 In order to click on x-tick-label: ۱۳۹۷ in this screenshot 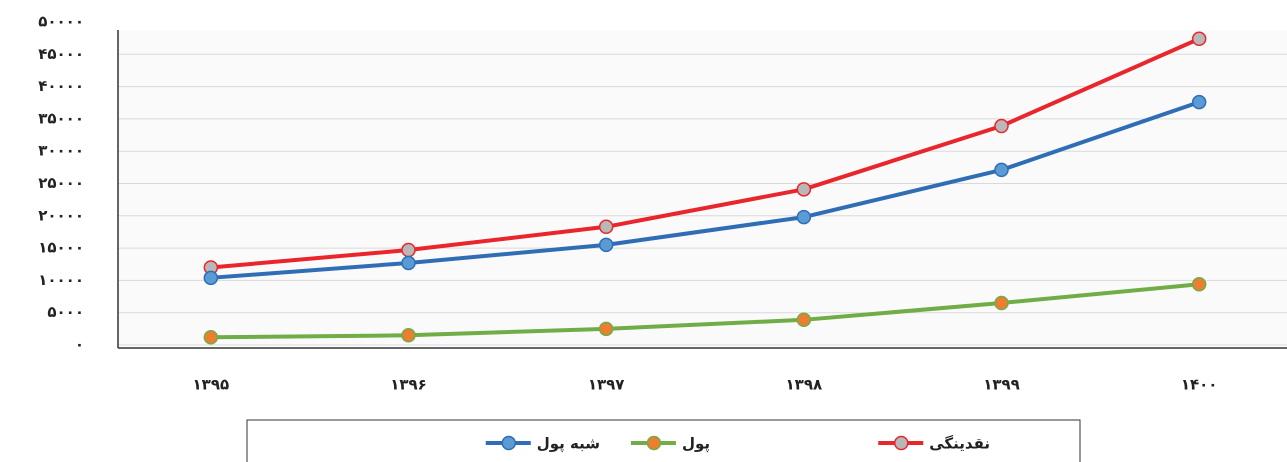, I will do `click(606, 385)`.